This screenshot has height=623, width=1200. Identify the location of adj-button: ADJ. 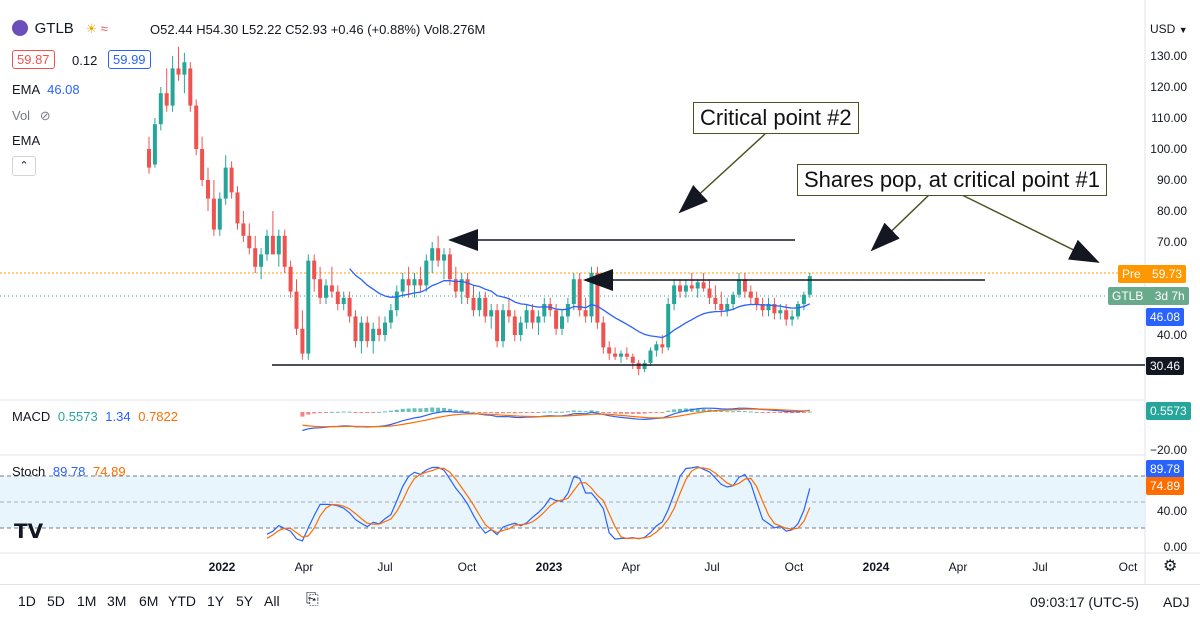
(1176, 602).